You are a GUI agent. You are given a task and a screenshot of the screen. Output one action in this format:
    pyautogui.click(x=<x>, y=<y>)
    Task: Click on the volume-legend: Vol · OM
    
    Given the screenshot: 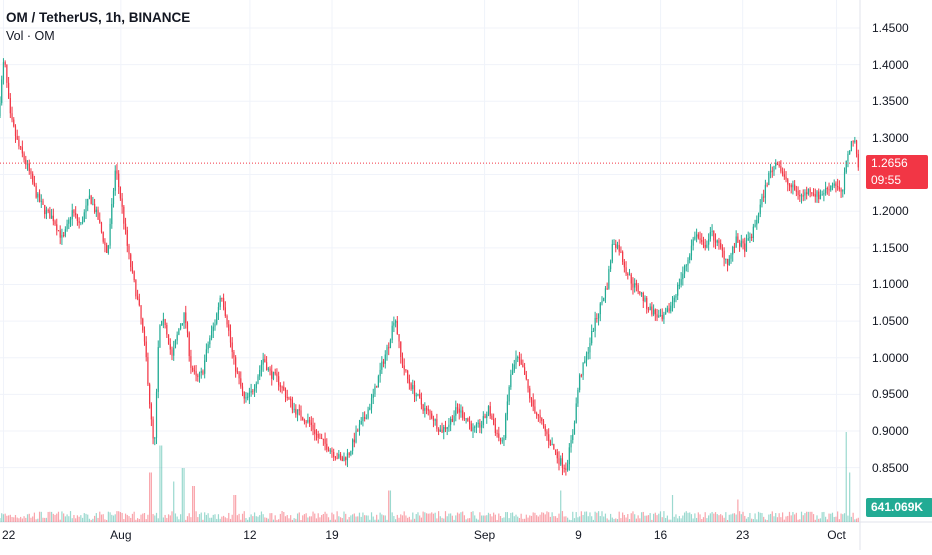 What is the action you would take?
    pyautogui.click(x=30, y=36)
    